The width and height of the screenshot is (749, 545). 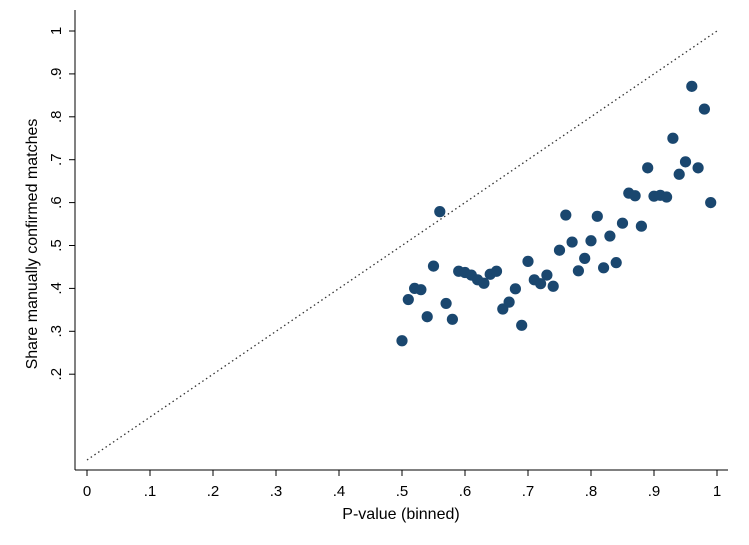 I want to click on y-tick-label: 1, so click(x=56, y=31).